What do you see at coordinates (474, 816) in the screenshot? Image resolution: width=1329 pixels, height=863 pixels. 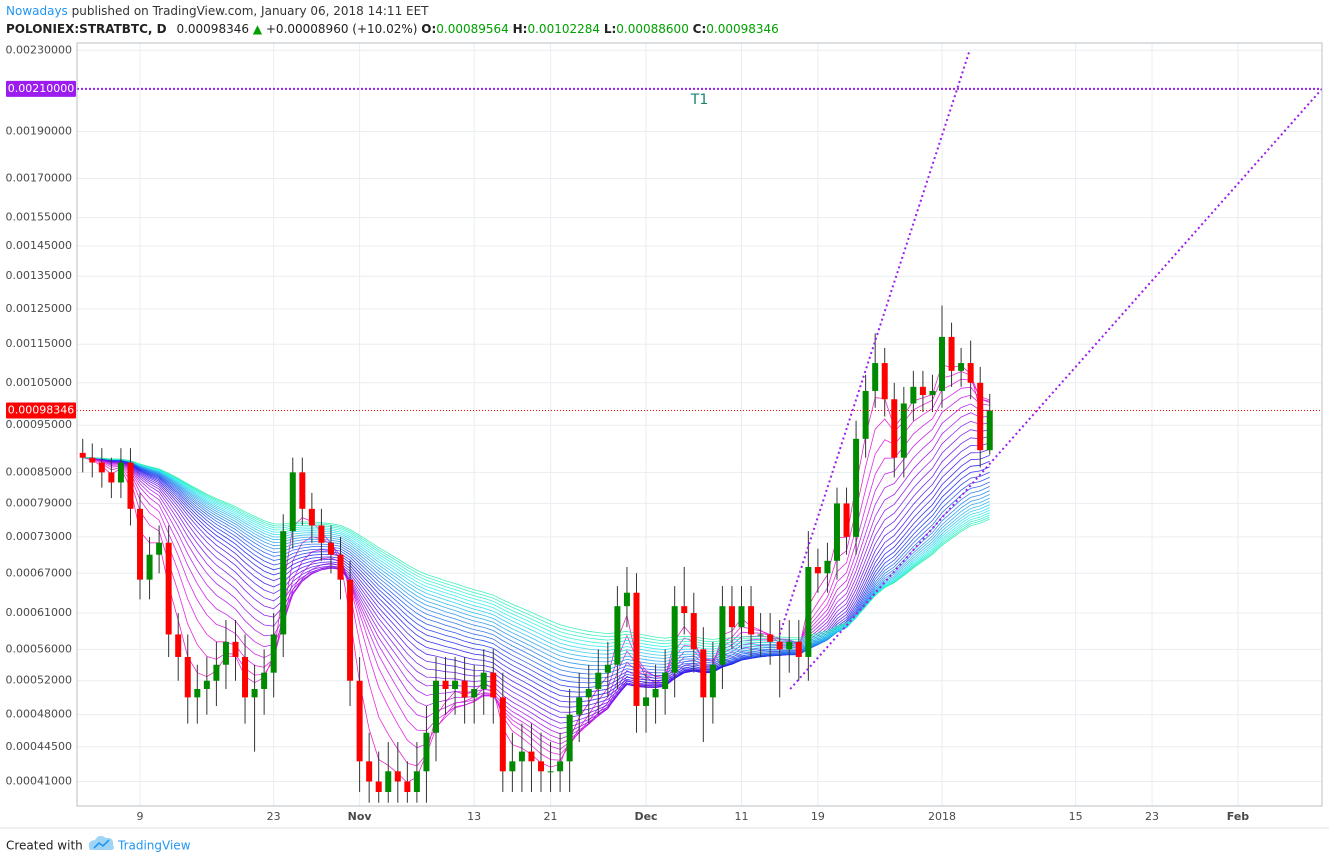 I see `x-tick-label: 13` at bounding box center [474, 816].